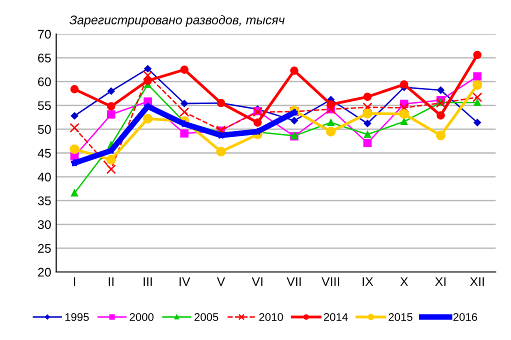  Describe the element at coordinates (44, 34) in the screenshot. I see `y-tick-label: 70` at that location.